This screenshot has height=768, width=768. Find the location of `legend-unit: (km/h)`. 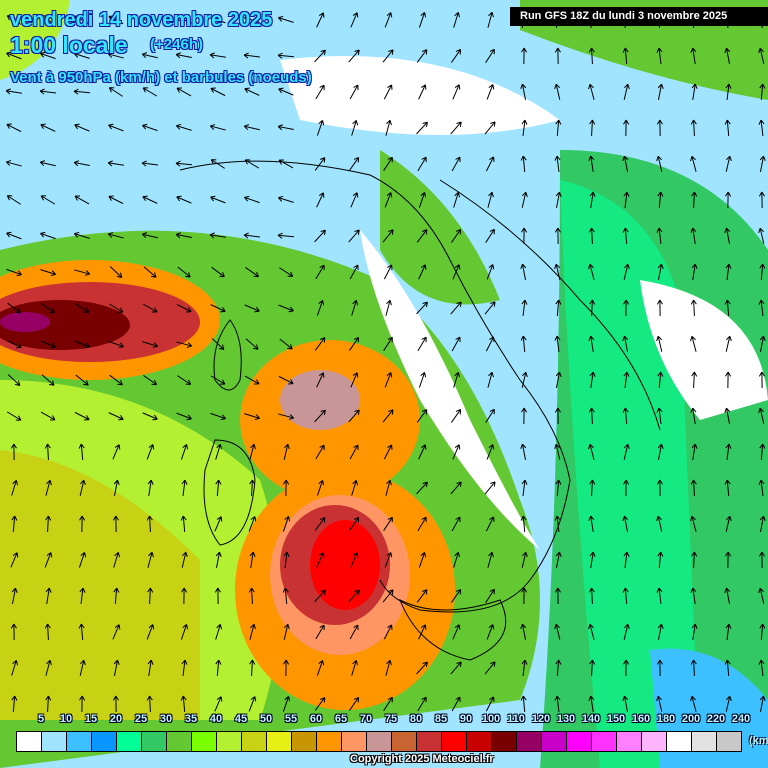

legend-unit: (km/h) is located at coordinates (758, 741).